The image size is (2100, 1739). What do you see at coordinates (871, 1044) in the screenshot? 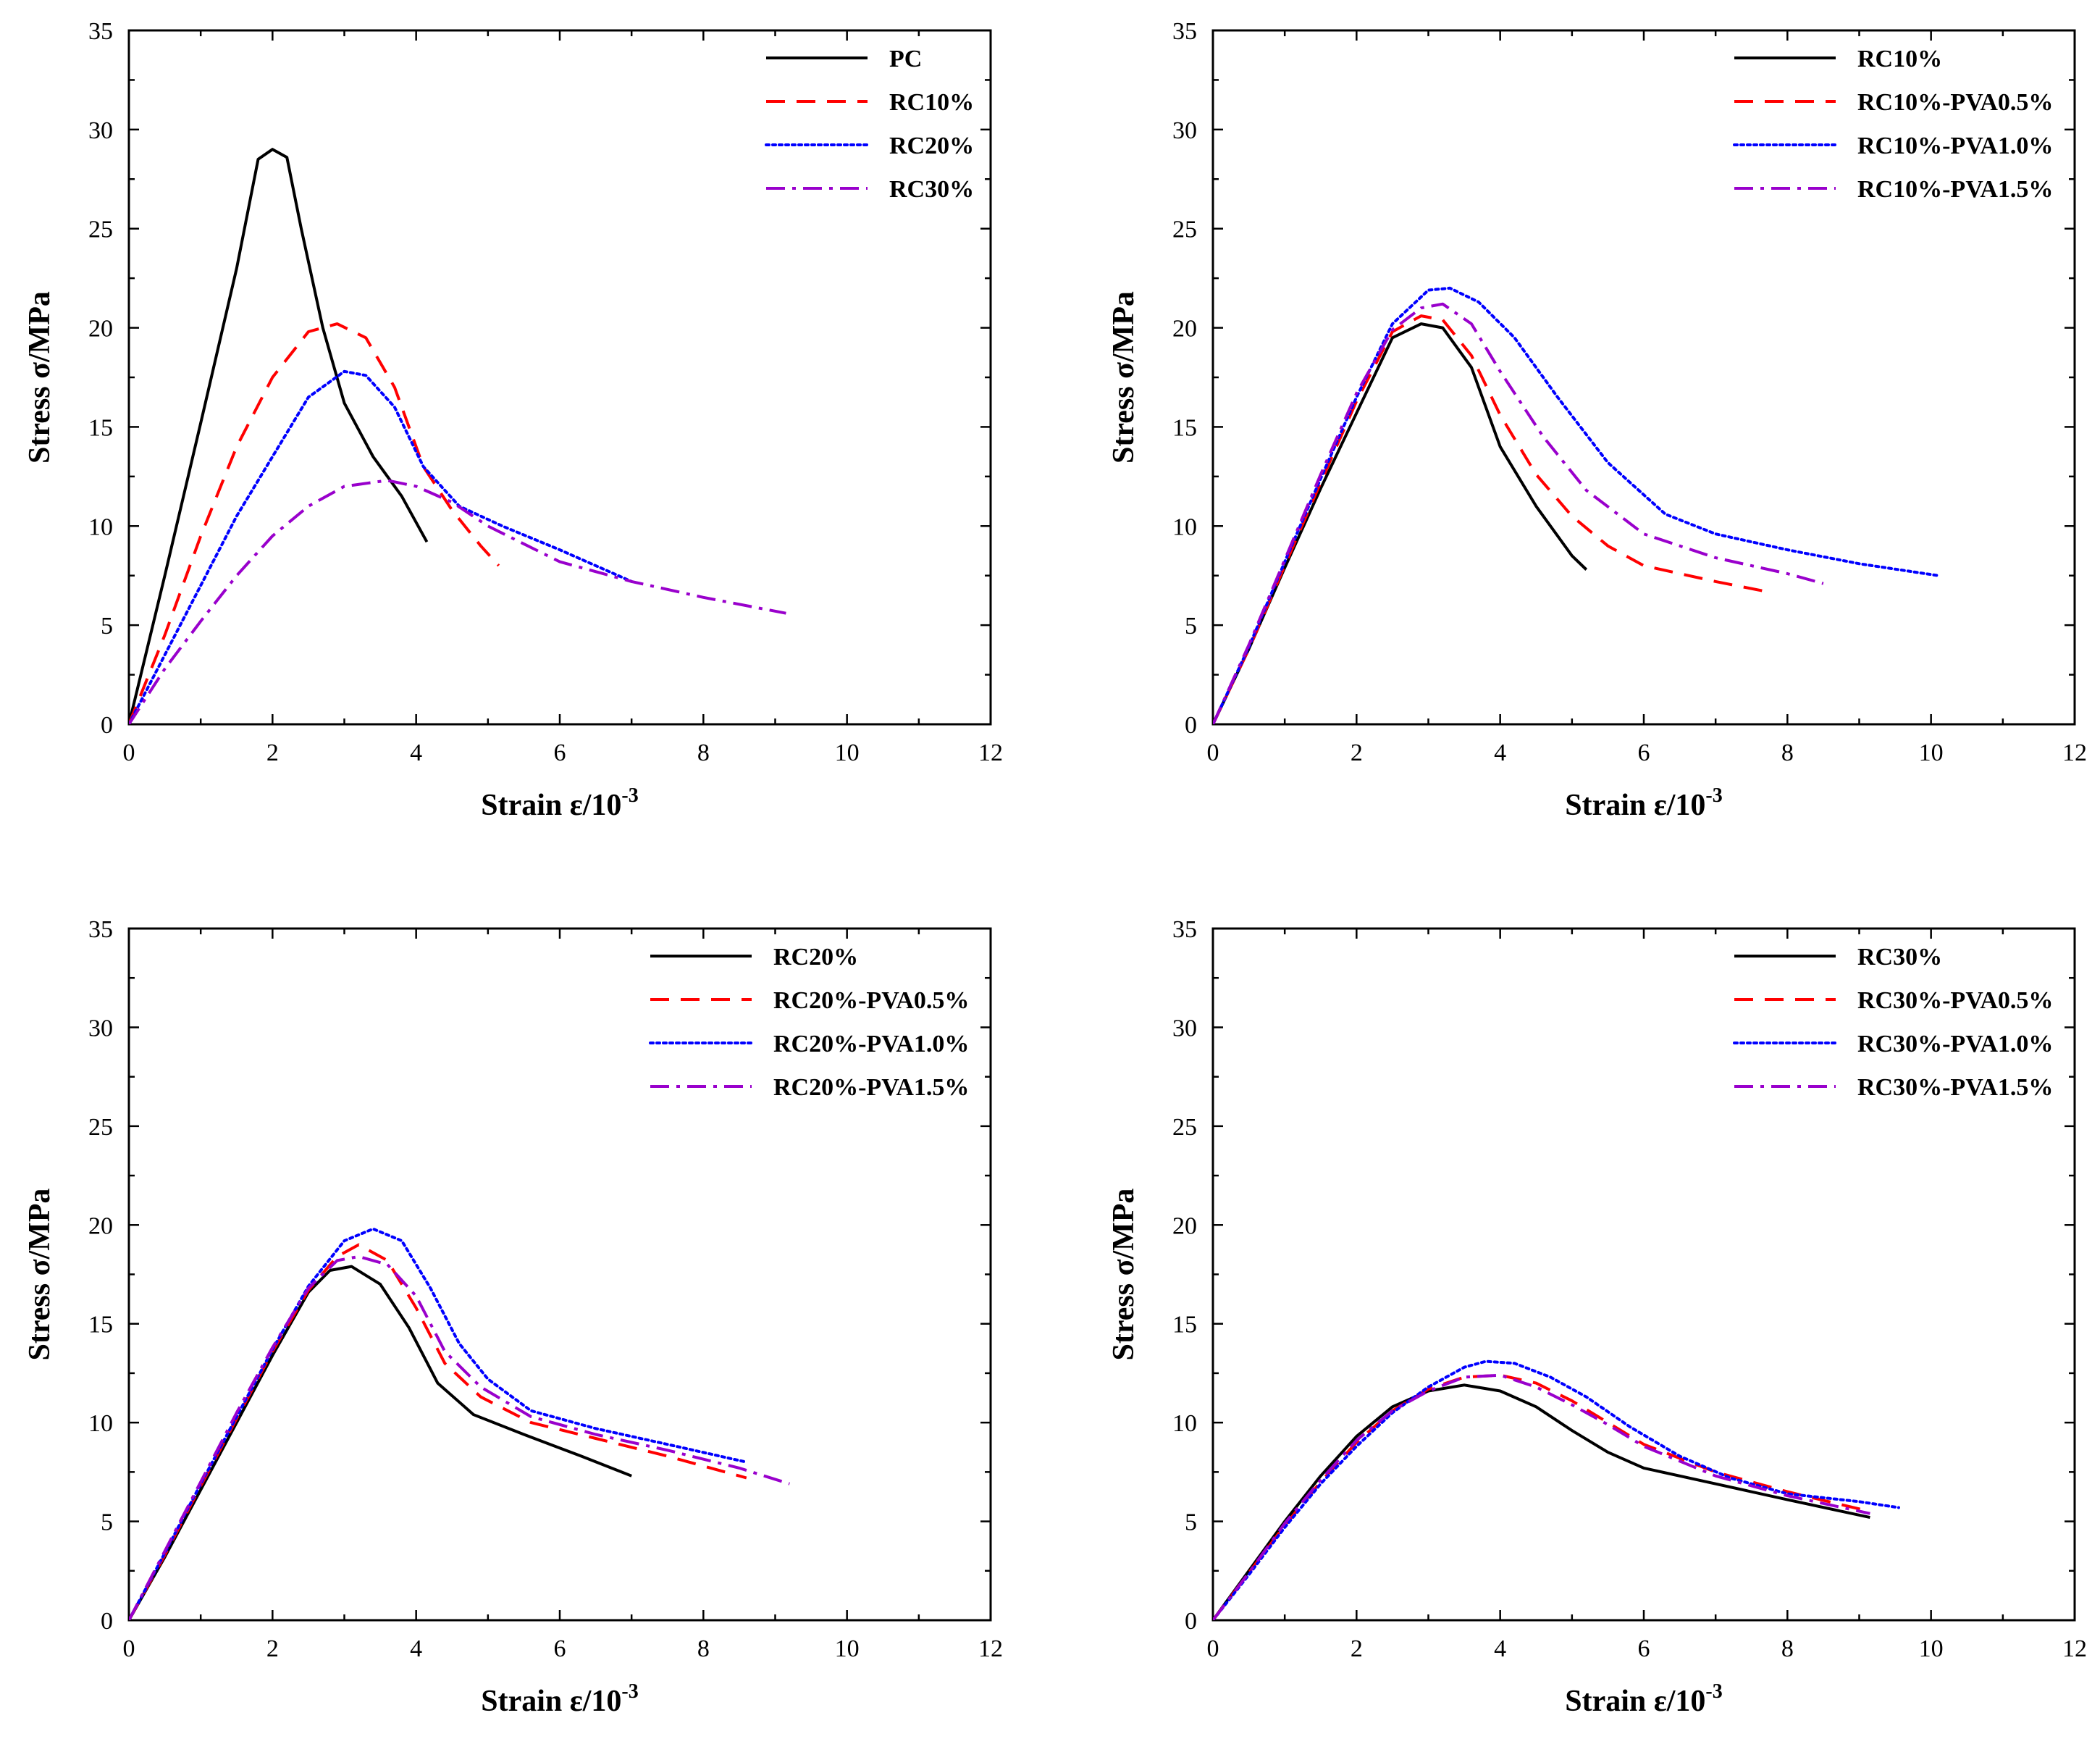
I see `legend-label-RC20%-PVA1.0%: RC20%-PVA1.0%` at bounding box center [871, 1044].